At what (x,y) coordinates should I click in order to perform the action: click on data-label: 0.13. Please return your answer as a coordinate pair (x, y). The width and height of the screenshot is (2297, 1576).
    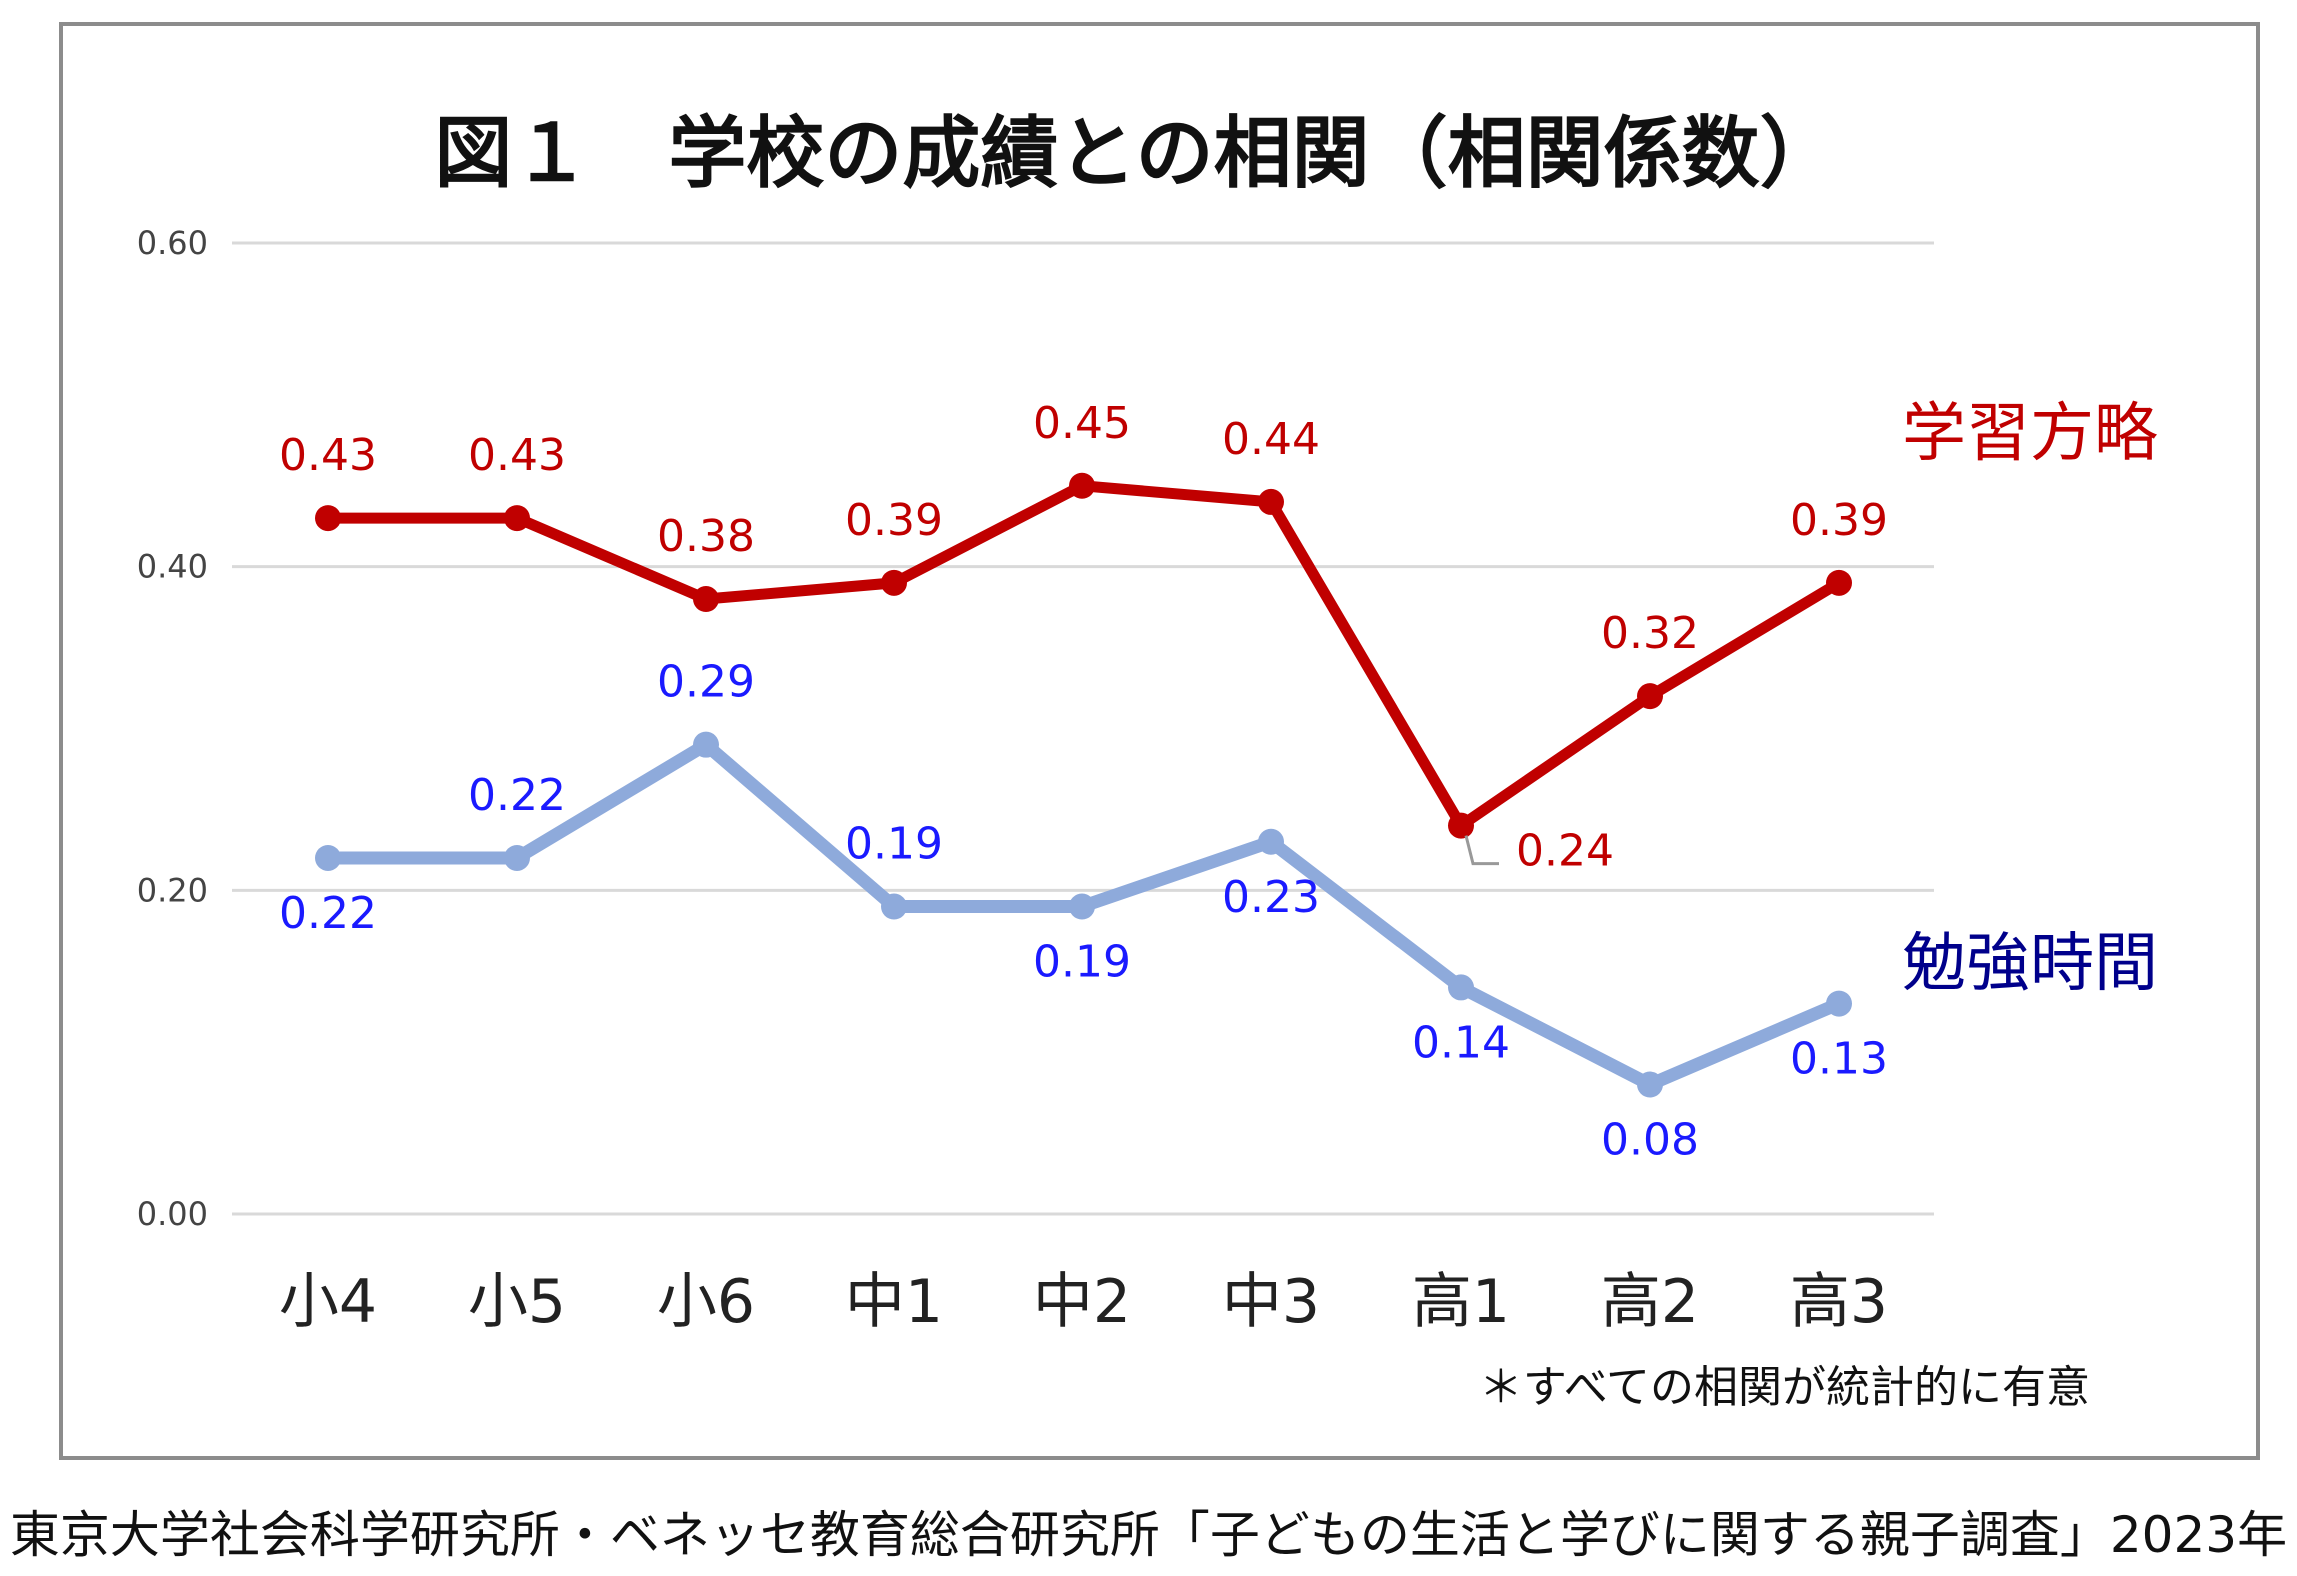
    Looking at the image, I should click on (1839, 1059).